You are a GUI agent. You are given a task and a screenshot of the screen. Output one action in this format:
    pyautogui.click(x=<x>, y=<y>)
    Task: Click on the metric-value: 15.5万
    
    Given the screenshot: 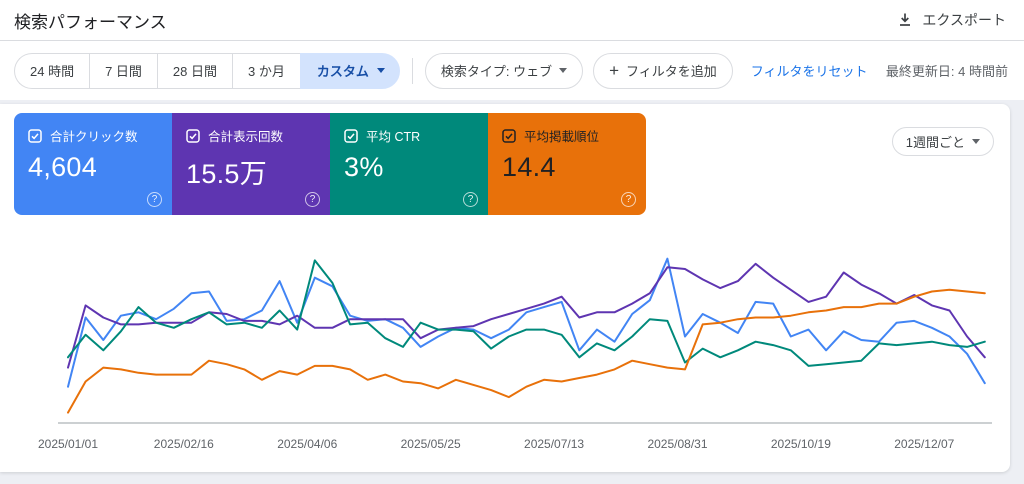 What is the action you would take?
    pyautogui.click(x=227, y=174)
    